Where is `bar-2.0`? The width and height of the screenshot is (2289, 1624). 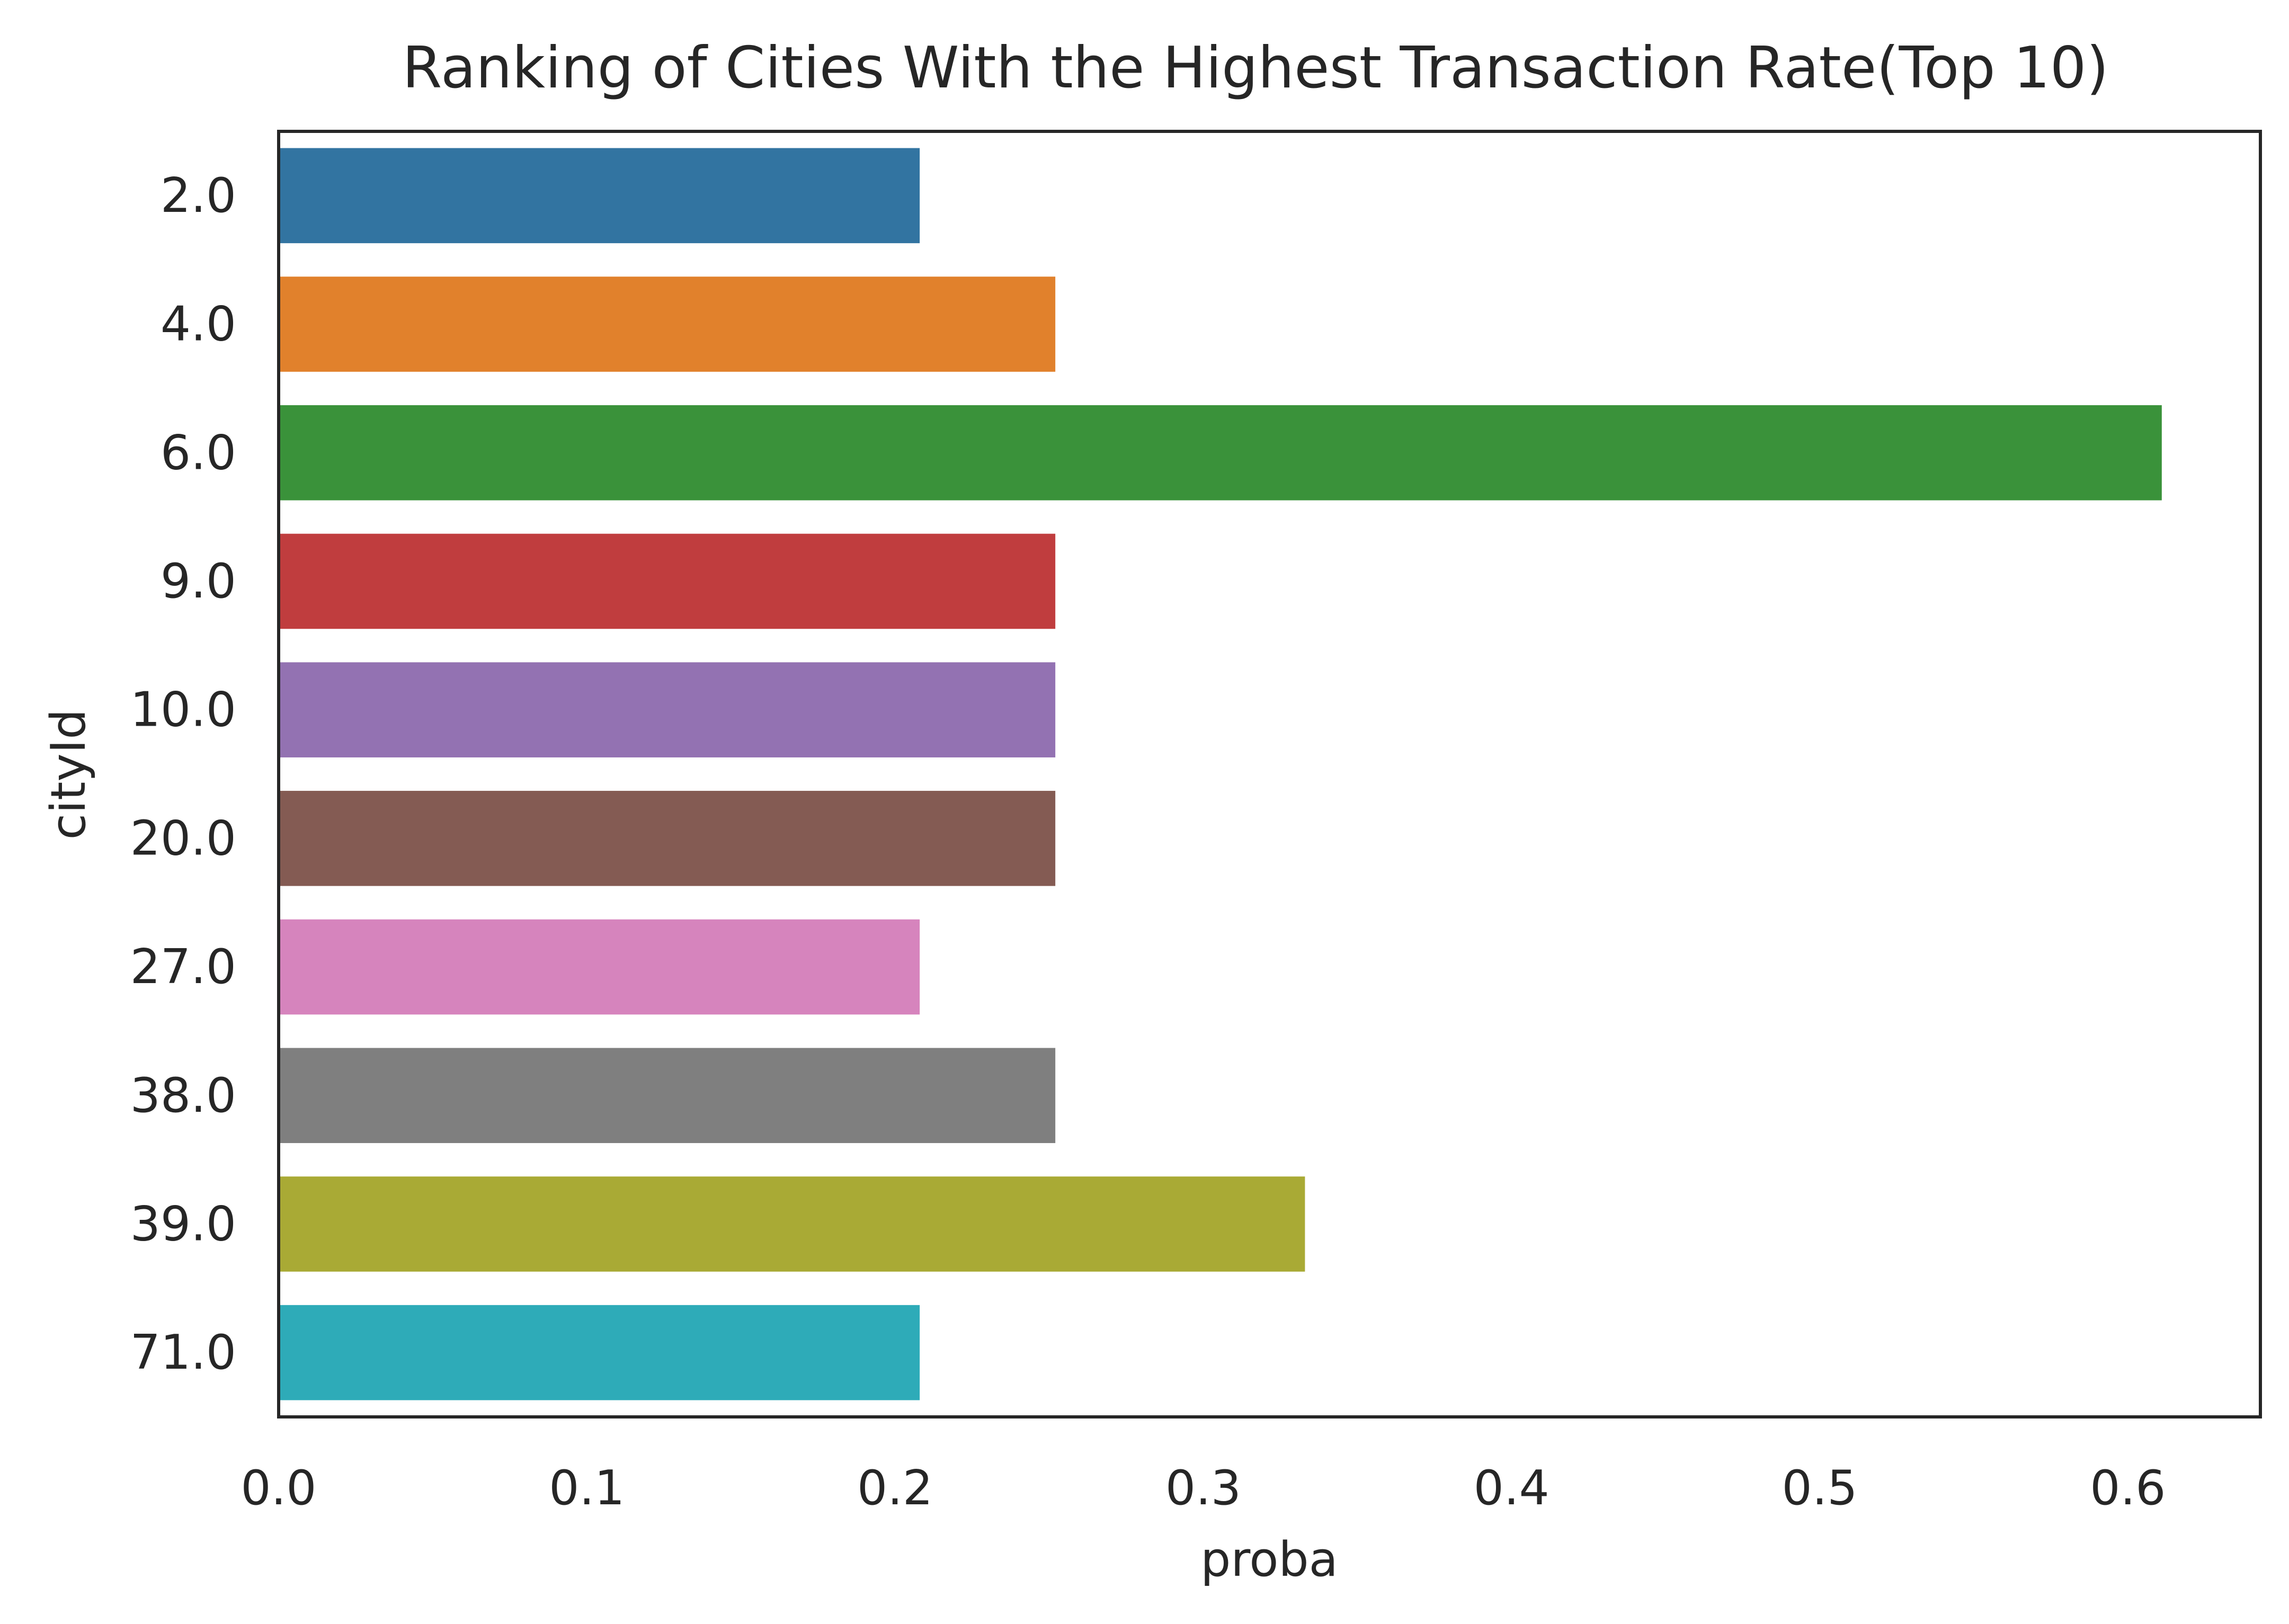 bar-2.0 is located at coordinates (599, 196).